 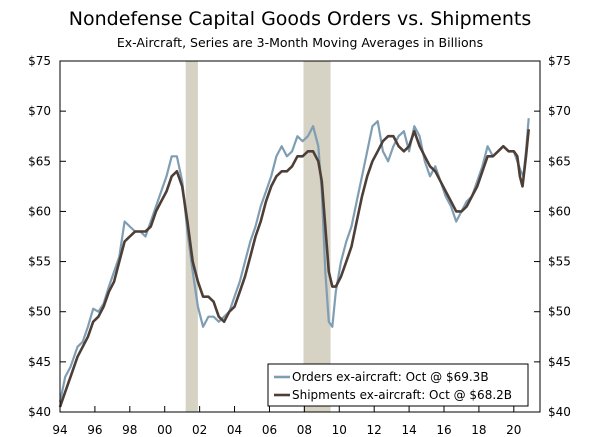 I want to click on x-tick-label-0: 94, so click(x=59, y=430).